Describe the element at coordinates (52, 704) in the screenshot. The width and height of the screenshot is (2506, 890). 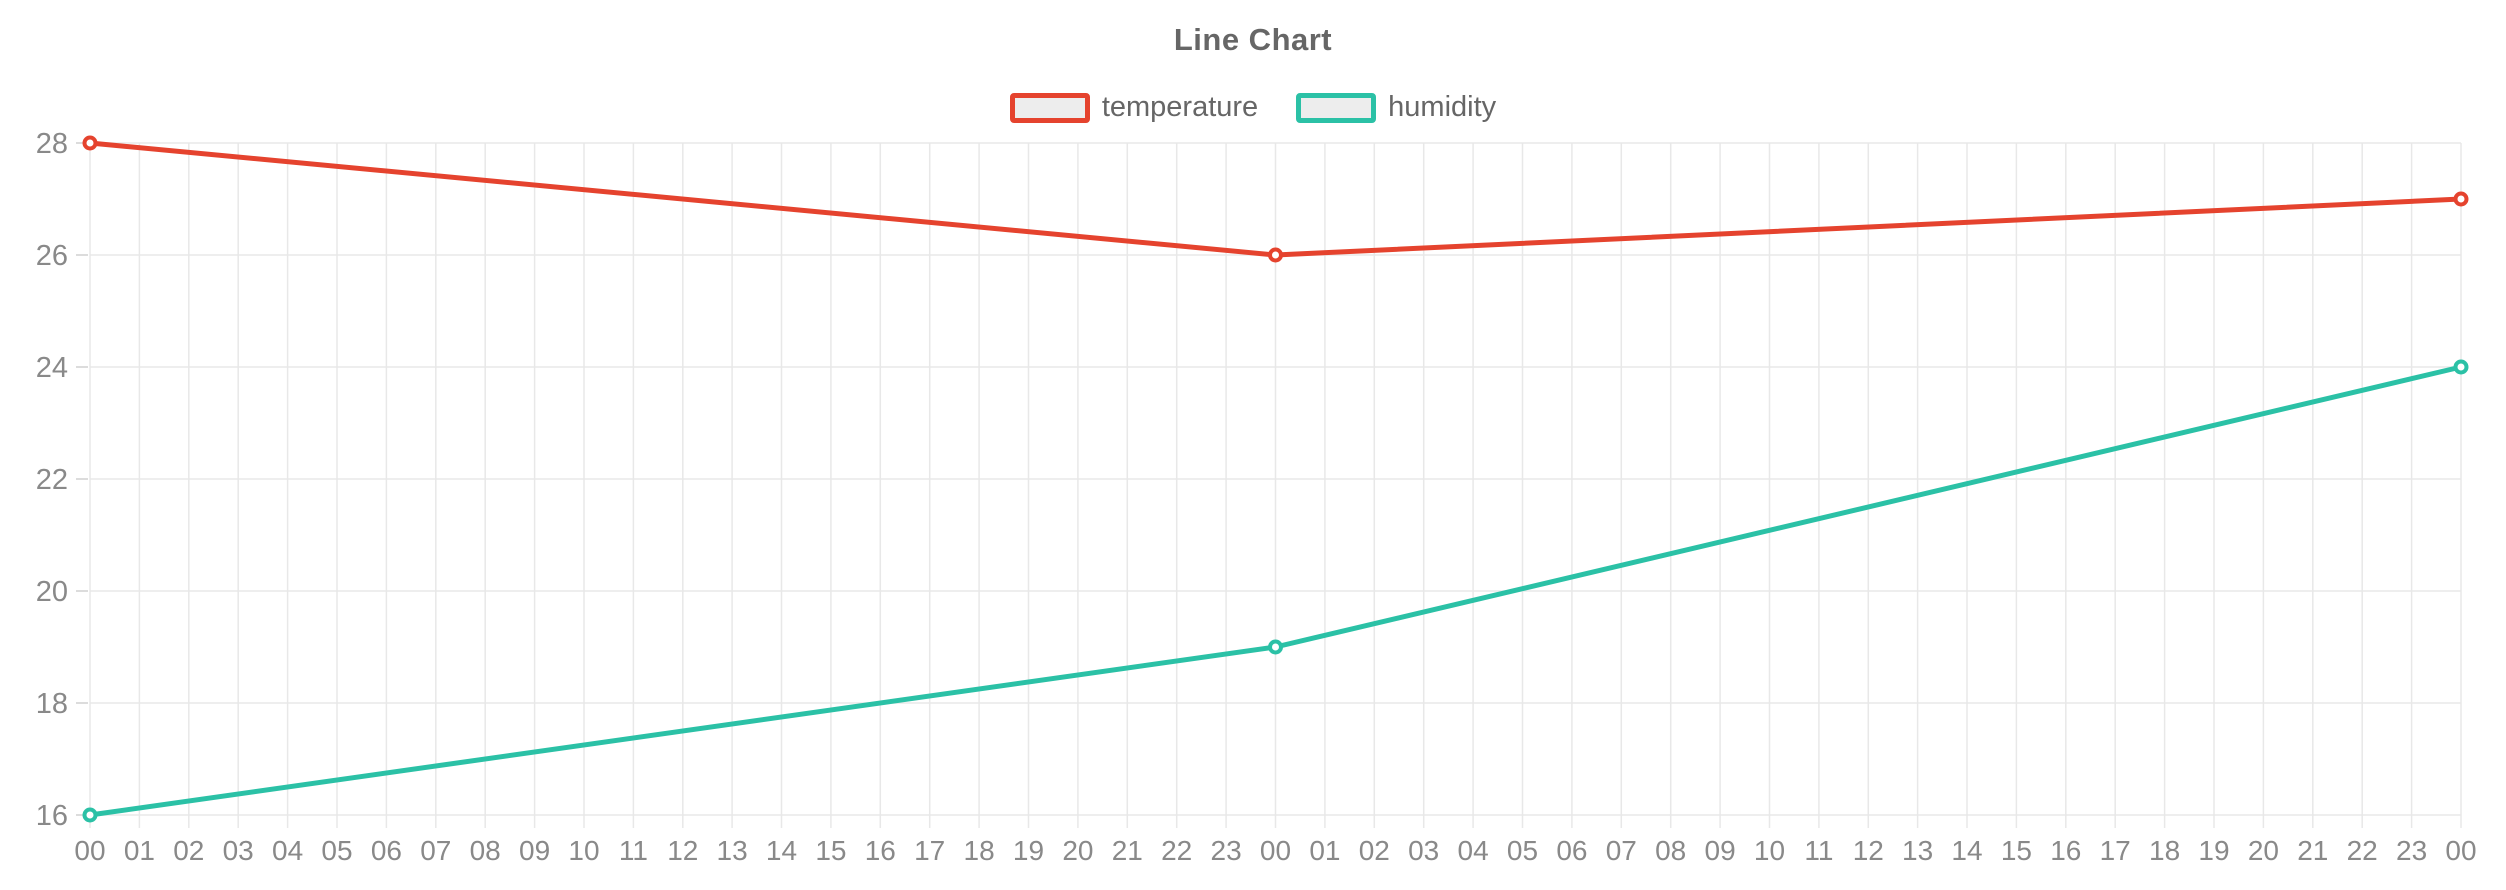
I see `y-axis-label: 18` at that location.